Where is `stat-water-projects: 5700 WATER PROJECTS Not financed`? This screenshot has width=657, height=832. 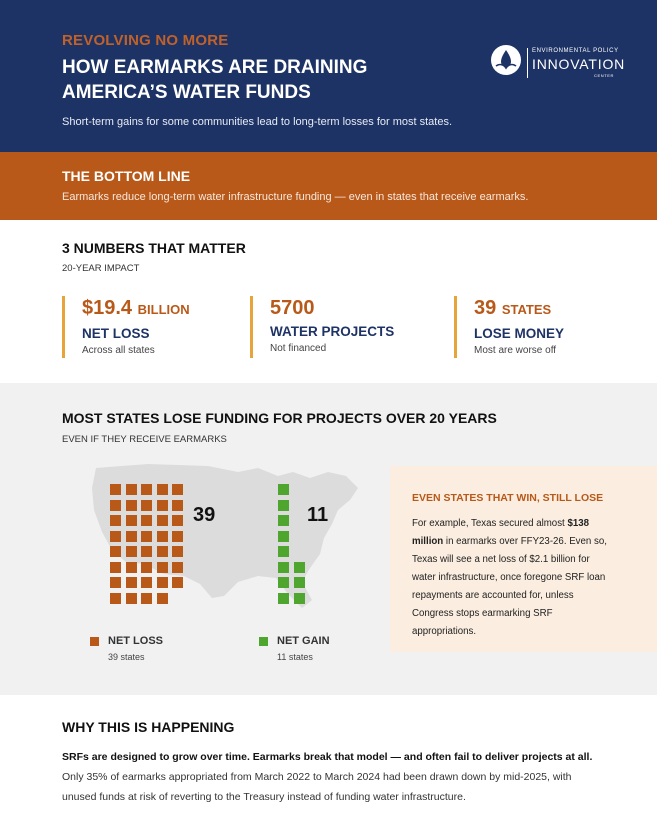 stat-water-projects: 5700 WATER PROJECTS Not financed is located at coordinates (322, 327).